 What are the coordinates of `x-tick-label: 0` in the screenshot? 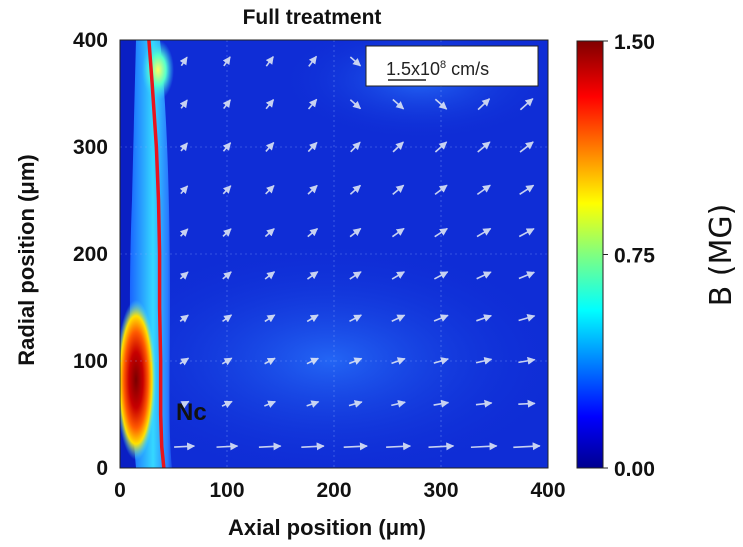 It's located at (120, 490).